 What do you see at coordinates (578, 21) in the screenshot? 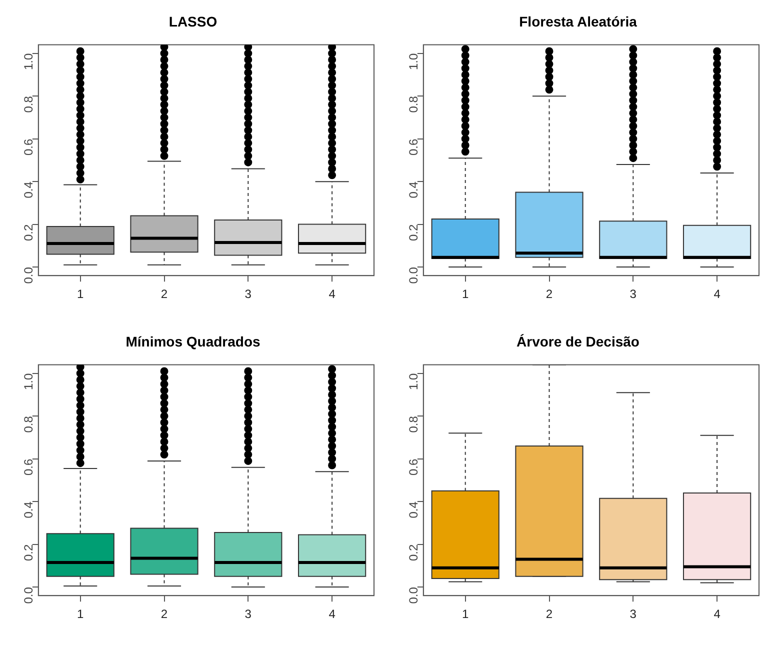
I see `chart-title: Floresta Aleatória` at bounding box center [578, 21].